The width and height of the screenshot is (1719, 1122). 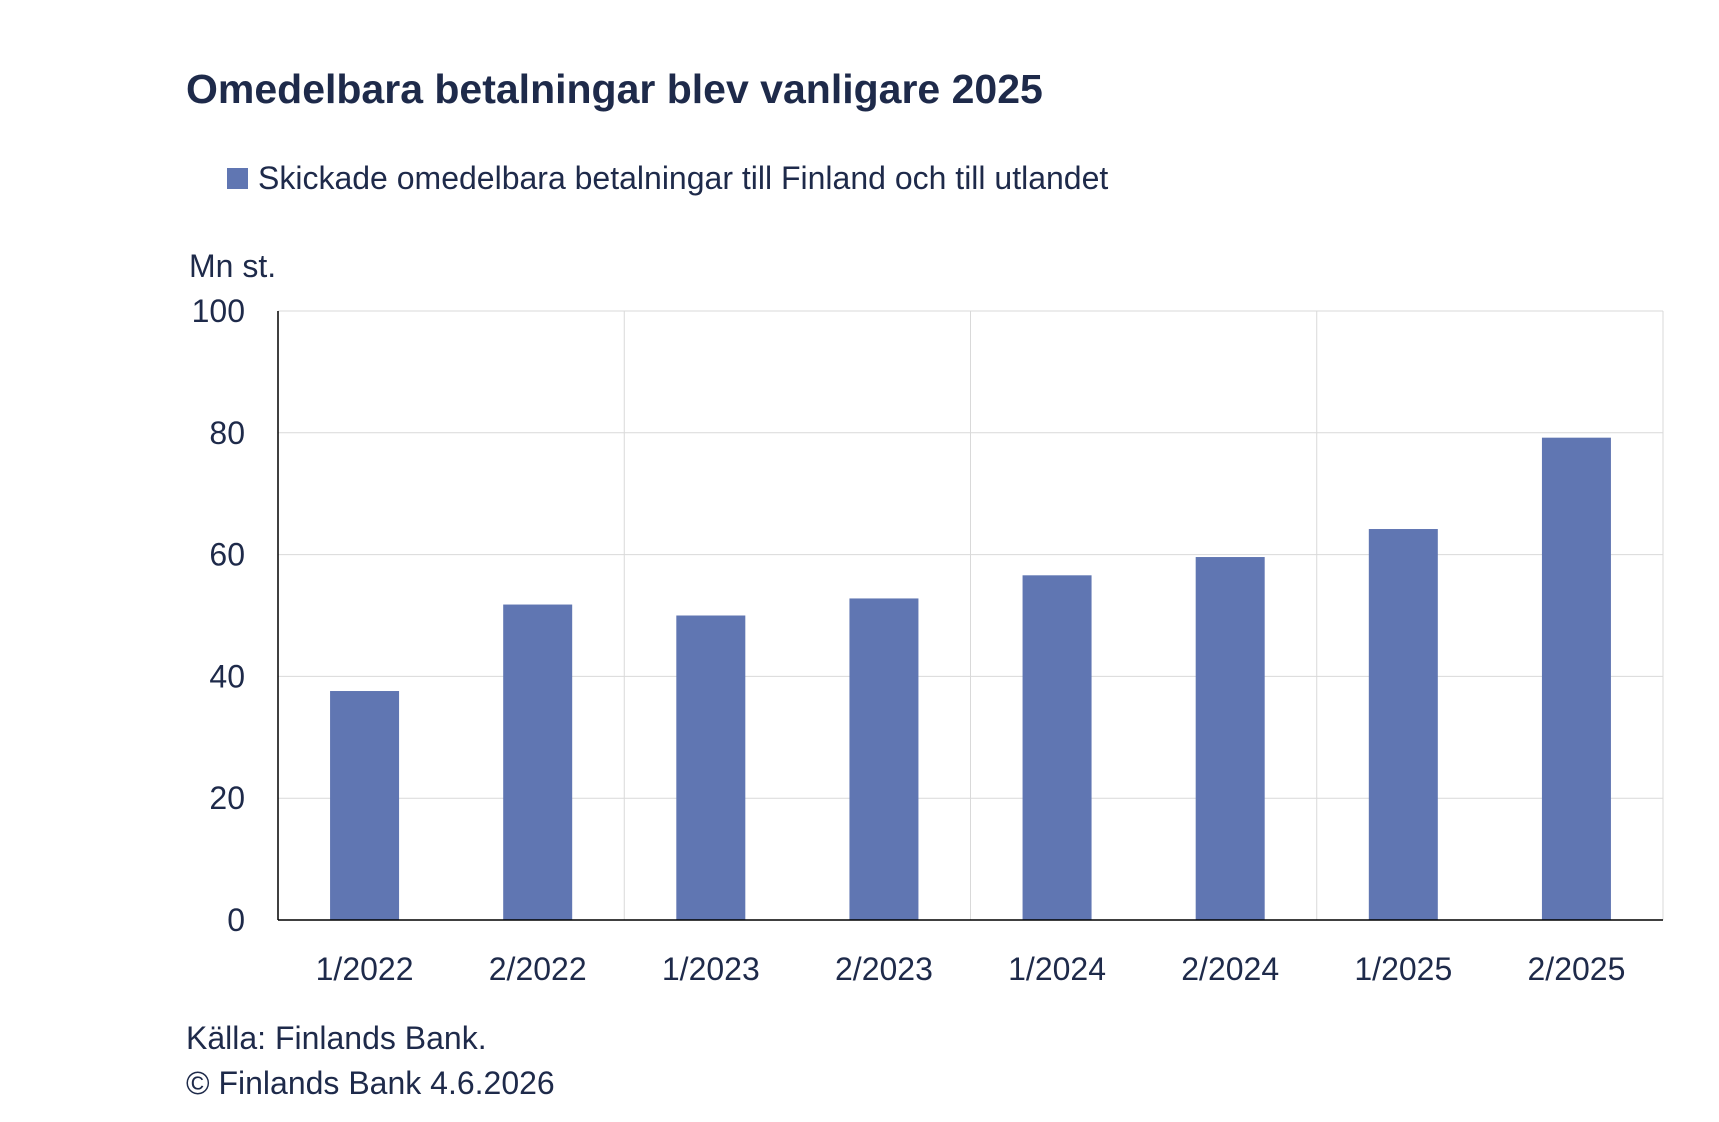 What do you see at coordinates (227, 676) in the screenshot?
I see `y-tick-label: 40` at bounding box center [227, 676].